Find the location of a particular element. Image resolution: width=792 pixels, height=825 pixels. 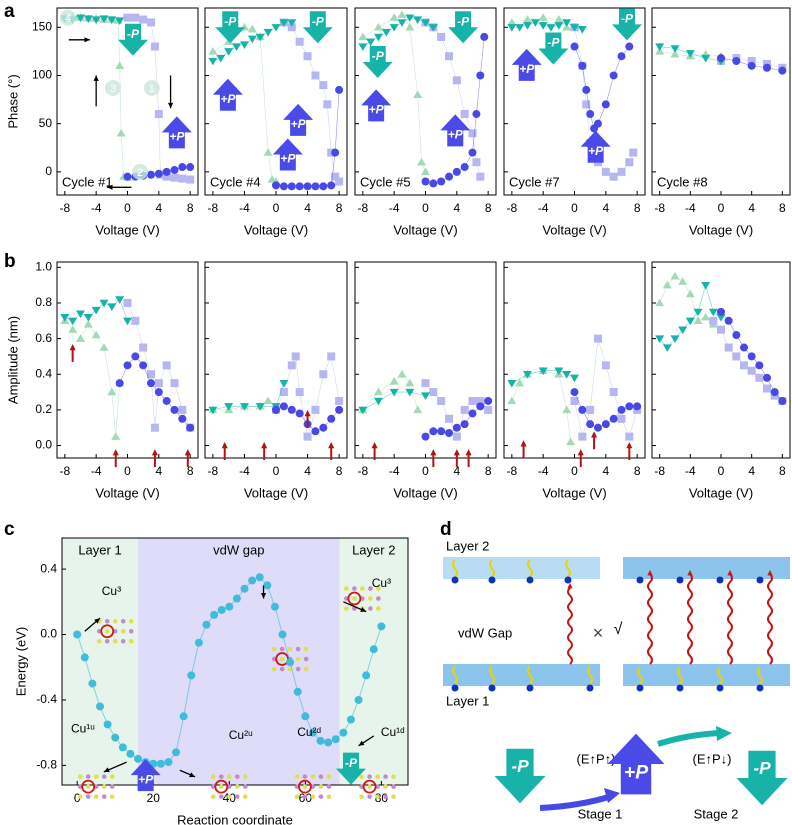

x-axis-label: Reaction coordinate is located at coordinates (235, 818).